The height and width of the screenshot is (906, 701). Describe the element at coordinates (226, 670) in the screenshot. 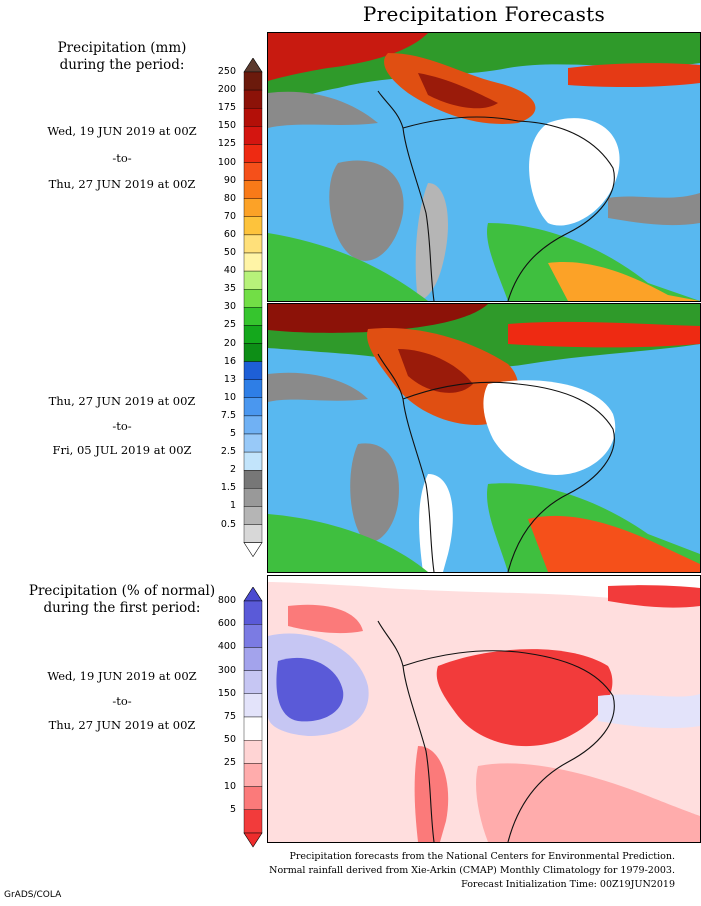

I see `colorbar-tick-label: 300` at that location.